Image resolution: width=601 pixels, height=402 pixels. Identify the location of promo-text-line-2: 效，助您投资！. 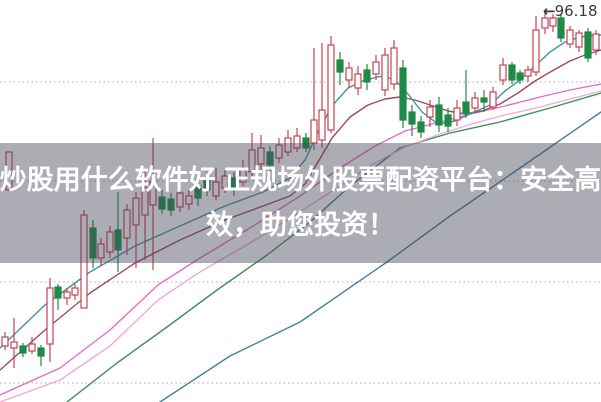
(300, 225).